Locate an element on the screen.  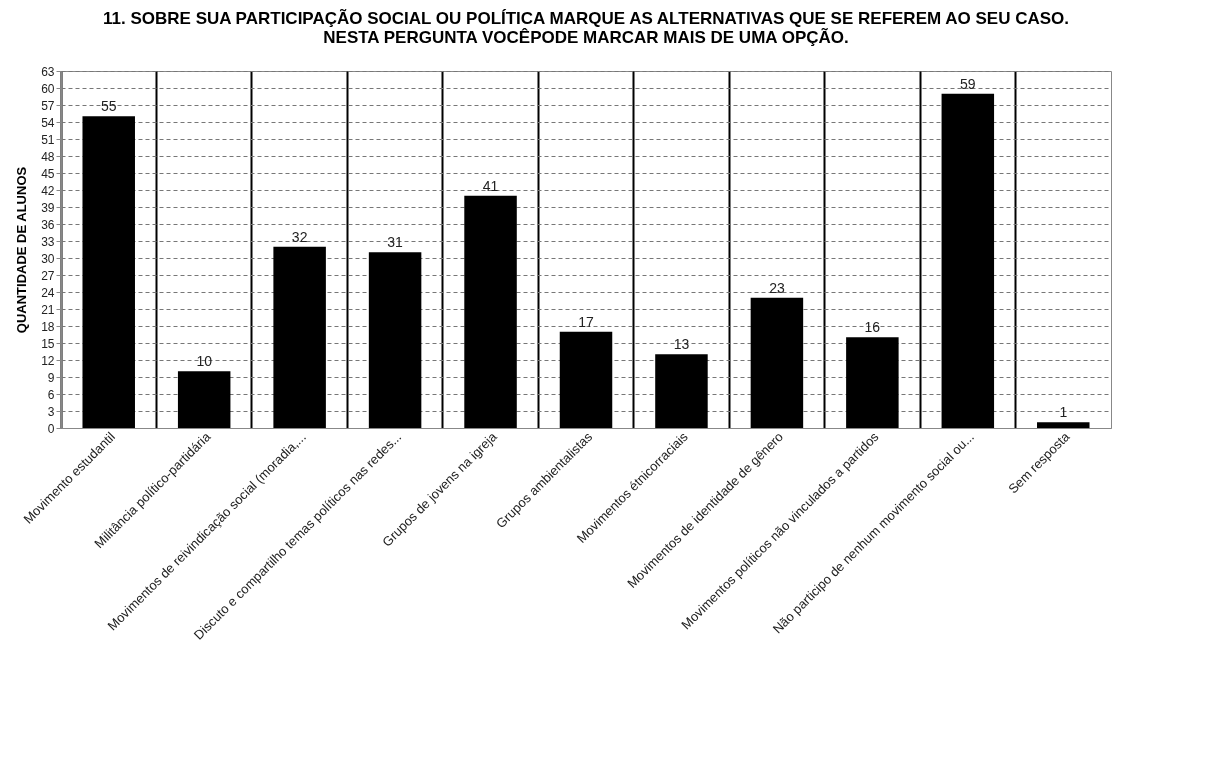
y-tick-label: 30 is located at coordinates (48, 258).